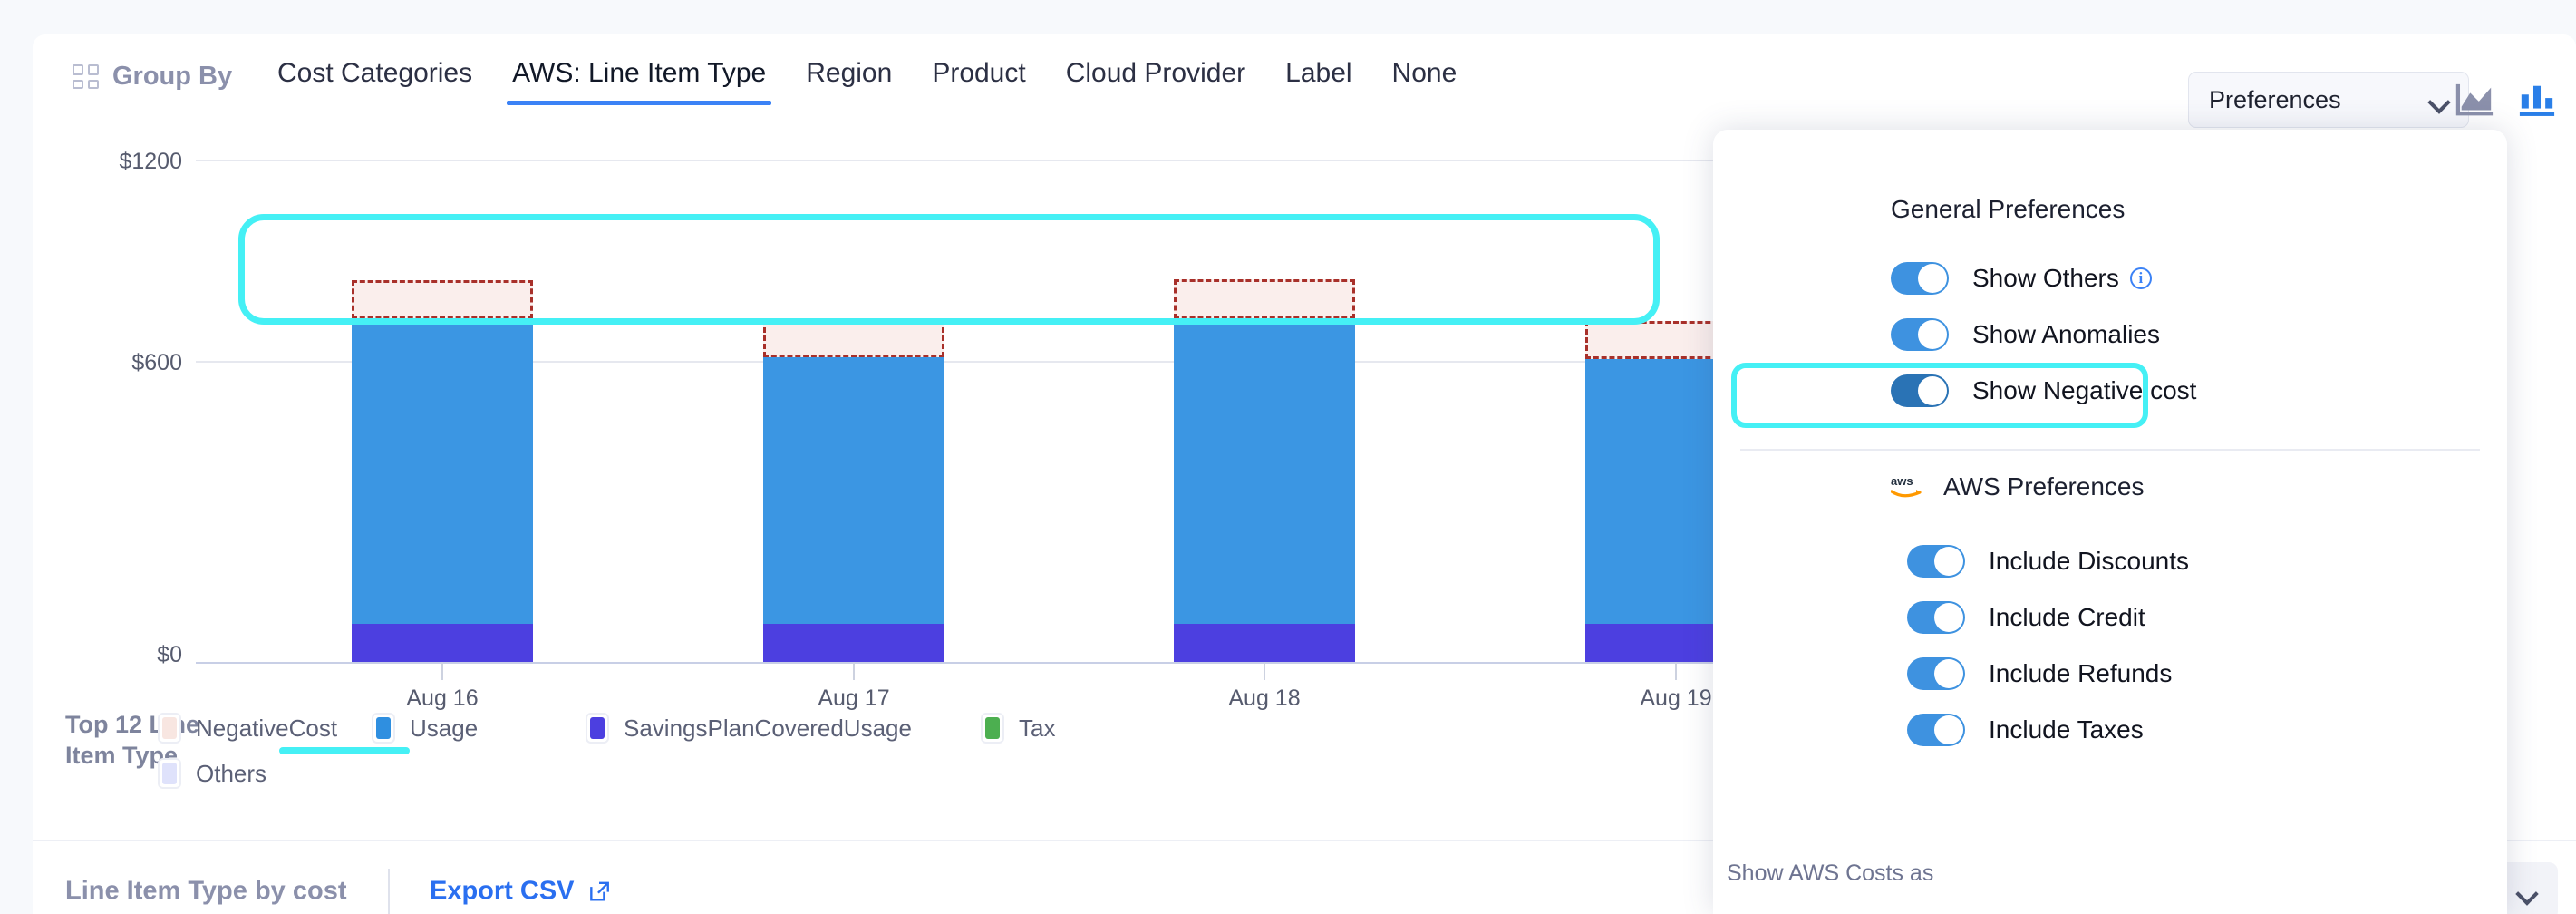 The image size is (2576, 914). I want to click on show-negative-cost-toggle, so click(1920, 390).